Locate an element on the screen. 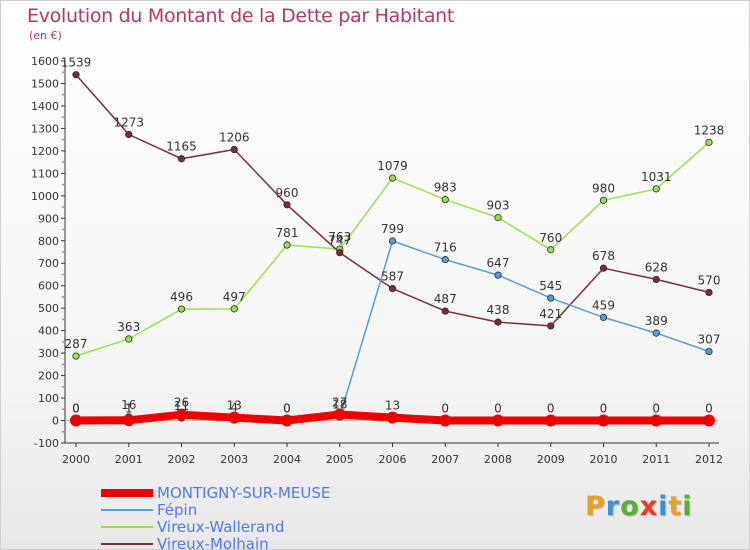  data-label-f-pin: 799 is located at coordinates (392, 229).